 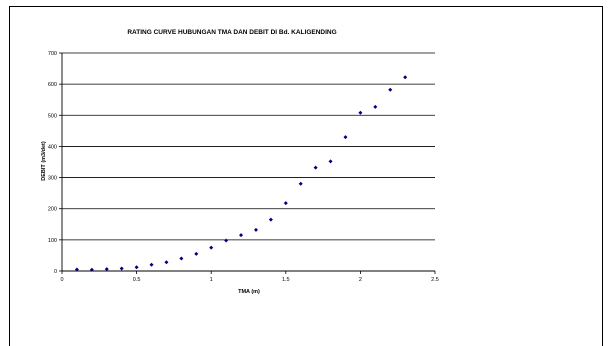 What do you see at coordinates (286, 280) in the screenshot?
I see `x-tick-label-3: 1.5` at bounding box center [286, 280].